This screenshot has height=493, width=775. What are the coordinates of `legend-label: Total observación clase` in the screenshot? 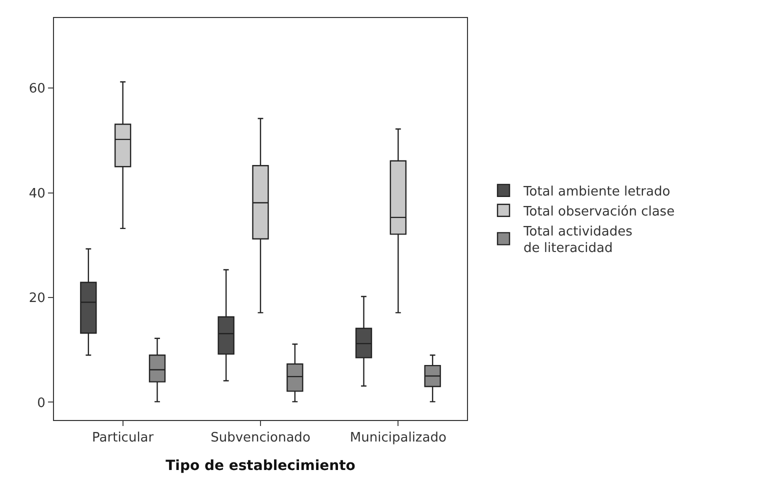 It's located at (598, 212).